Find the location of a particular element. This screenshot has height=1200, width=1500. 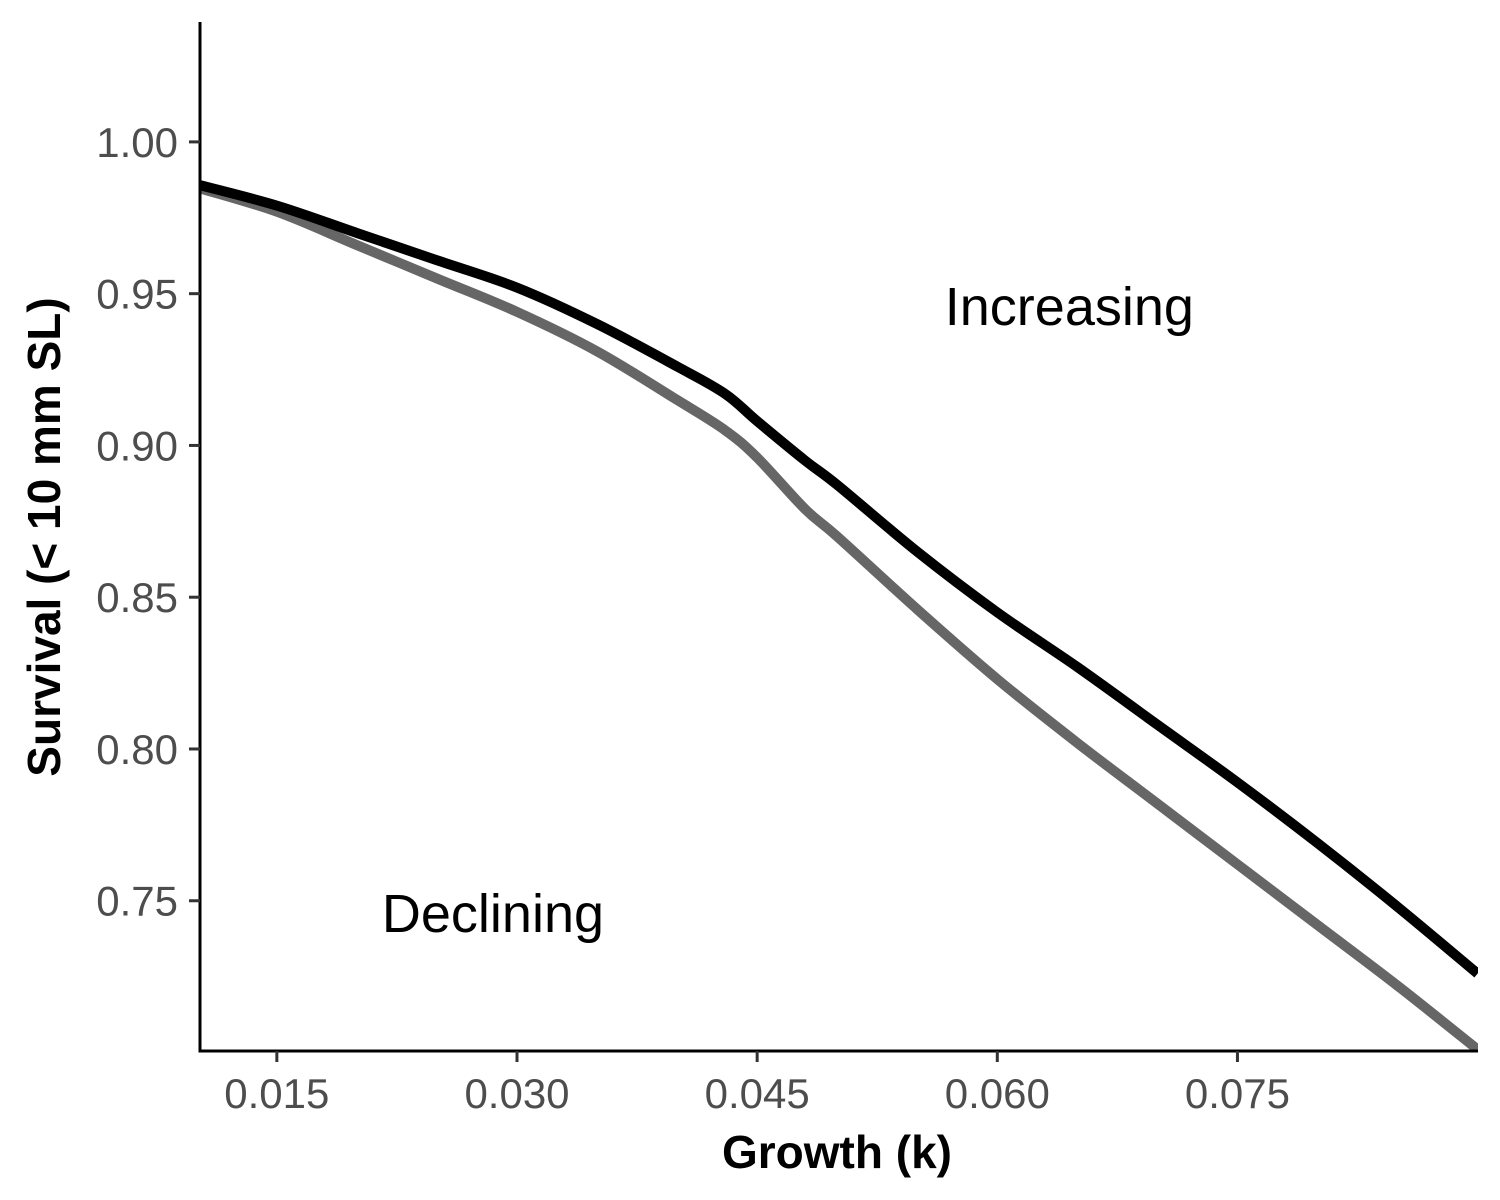

y-tick-label: 0.80 is located at coordinates (137, 749).